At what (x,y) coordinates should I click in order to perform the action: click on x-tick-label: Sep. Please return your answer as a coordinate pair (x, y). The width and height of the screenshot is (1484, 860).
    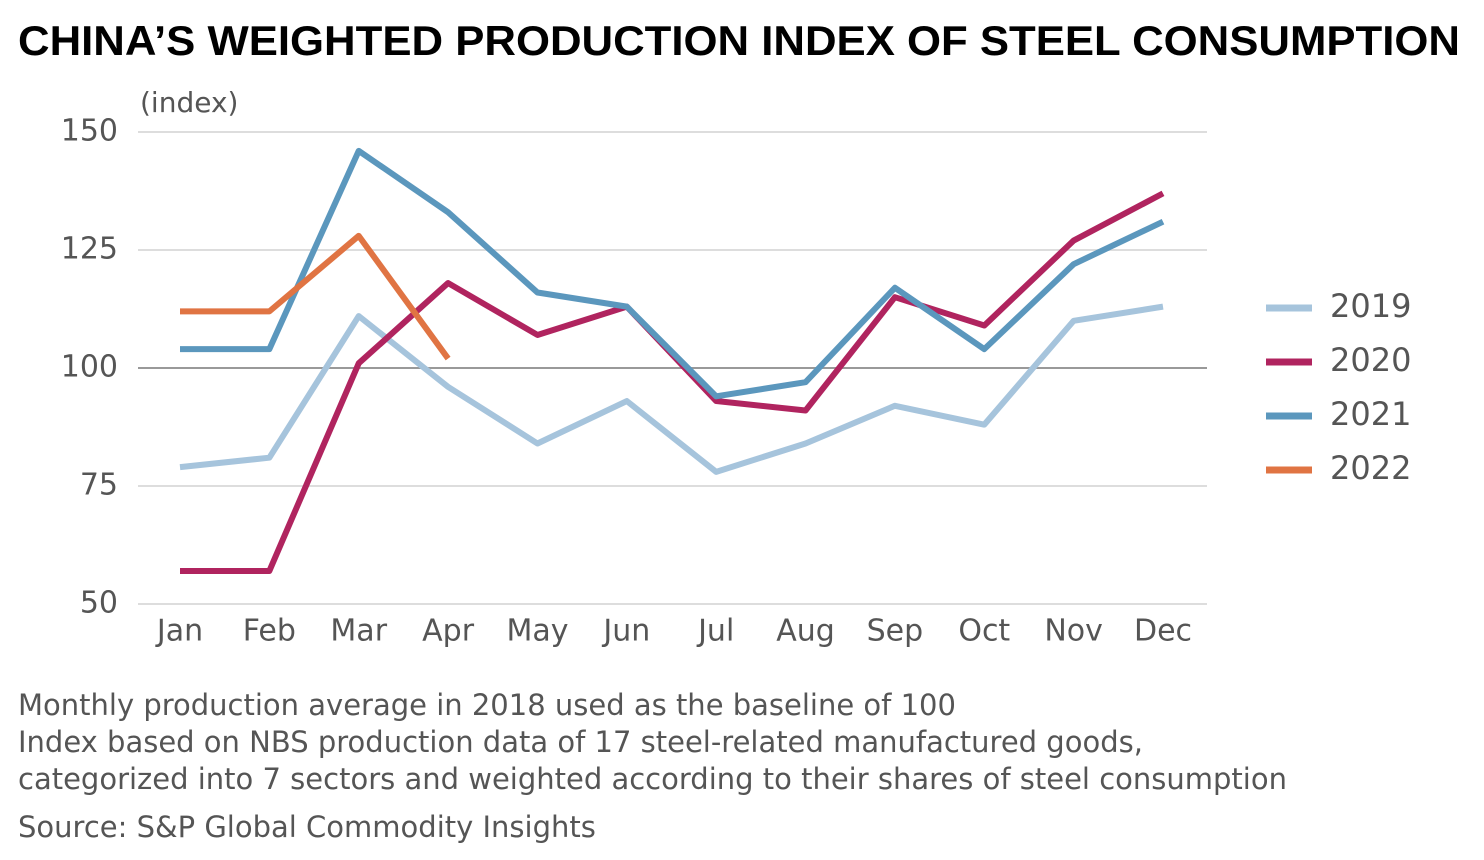
    Looking at the image, I should click on (895, 631).